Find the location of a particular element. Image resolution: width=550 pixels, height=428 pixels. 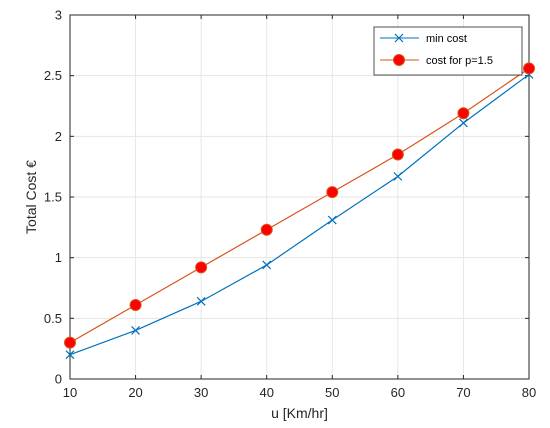

y-tick-label: 0.5 is located at coordinates (53, 318).